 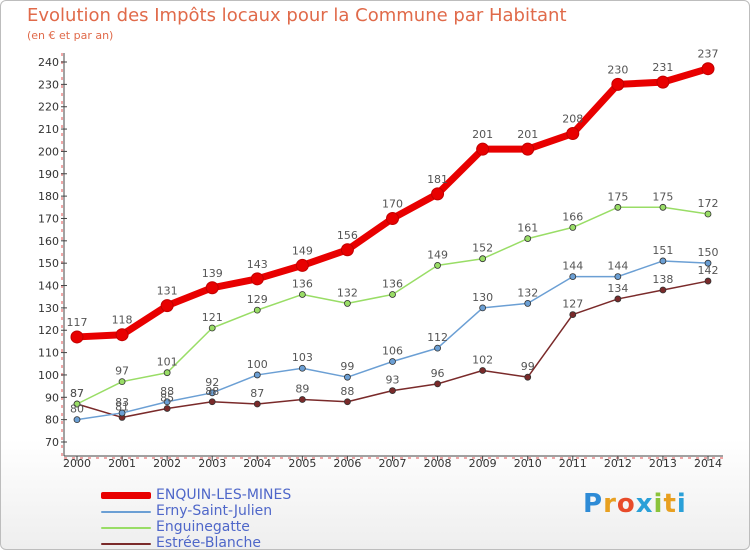 I want to click on data-label: 80, so click(x=77, y=409).